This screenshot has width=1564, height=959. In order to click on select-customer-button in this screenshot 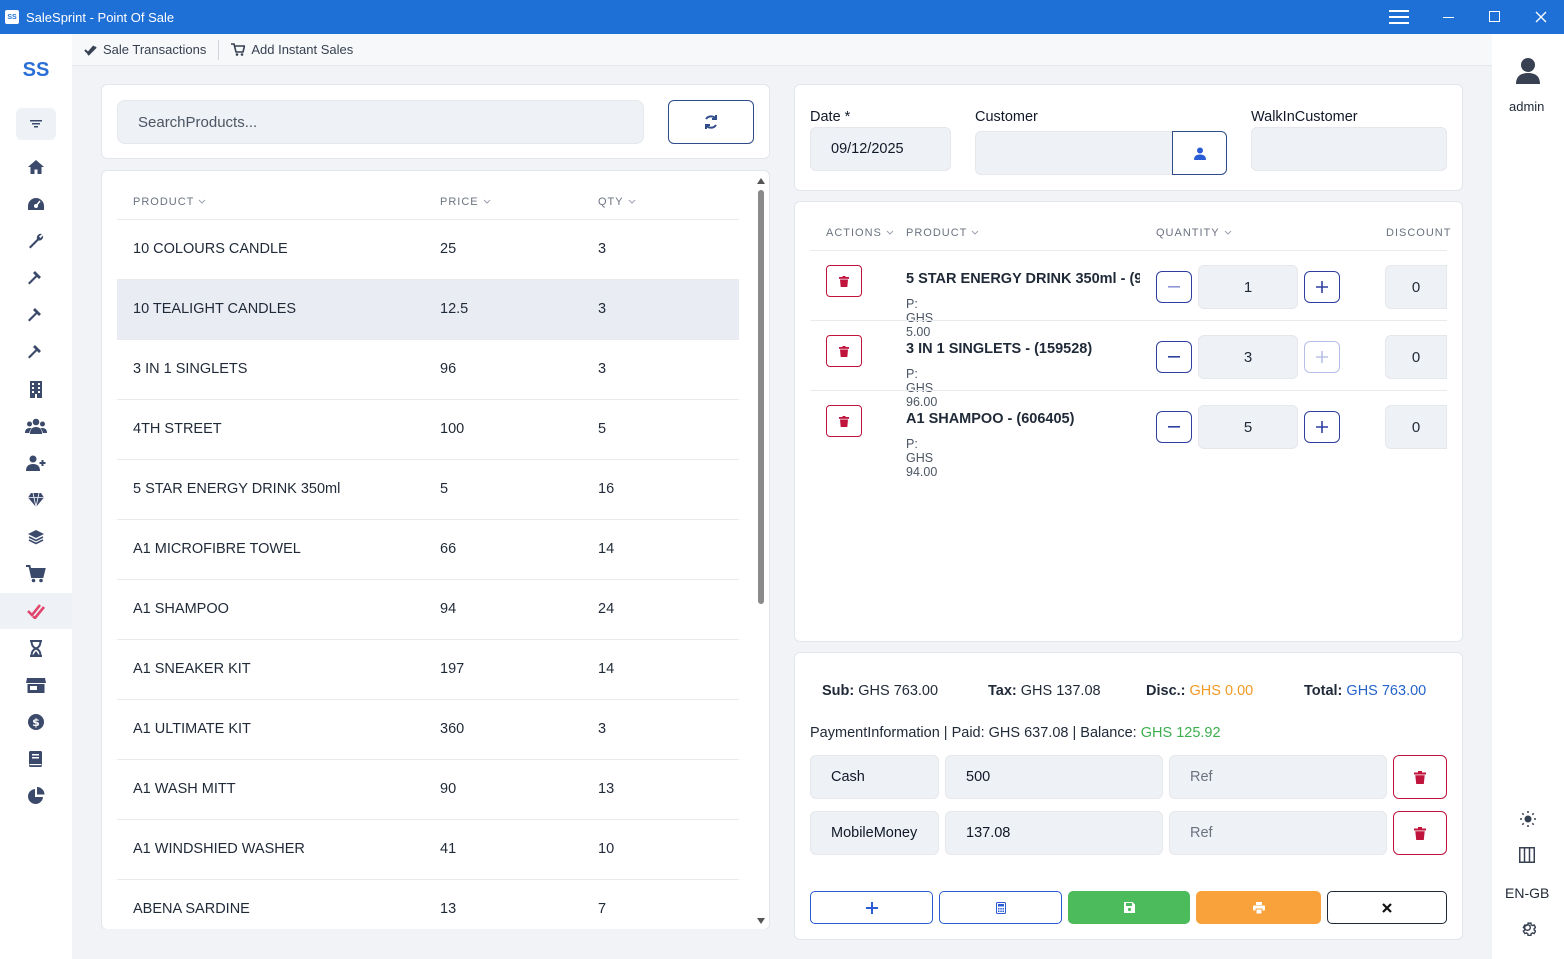, I will do `click(1199, 153)`.